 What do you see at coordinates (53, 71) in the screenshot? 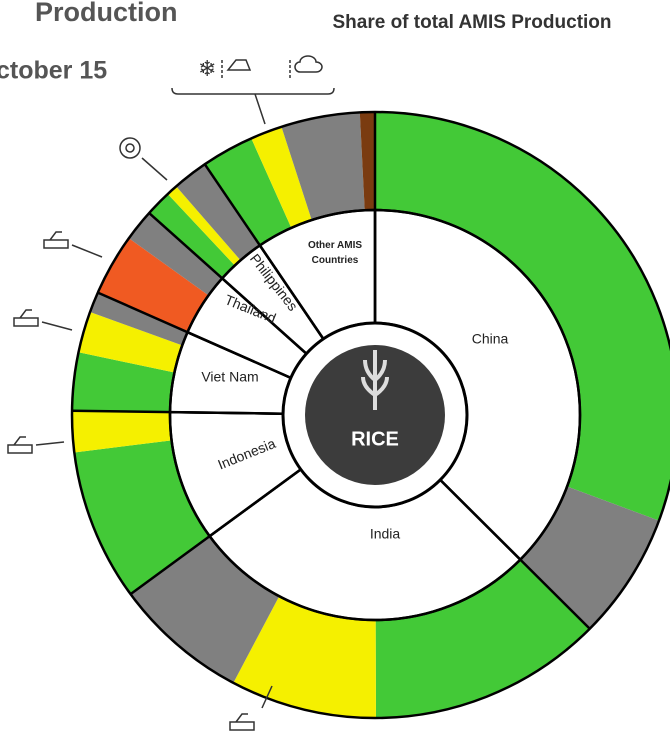
I see `header-line: ctober 15` at bounding box center [53, 71].